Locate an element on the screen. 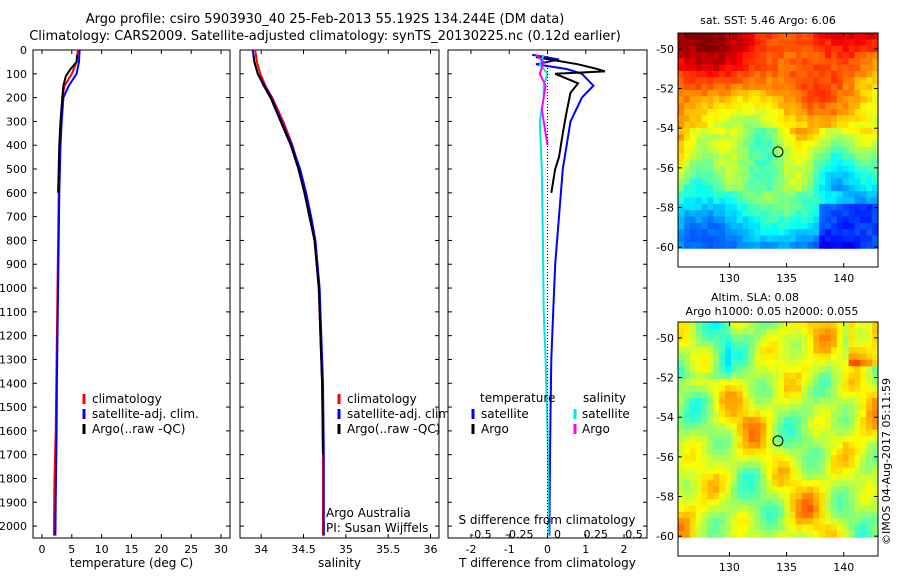  legend-label: satellite is located at coordinates (505, 414).